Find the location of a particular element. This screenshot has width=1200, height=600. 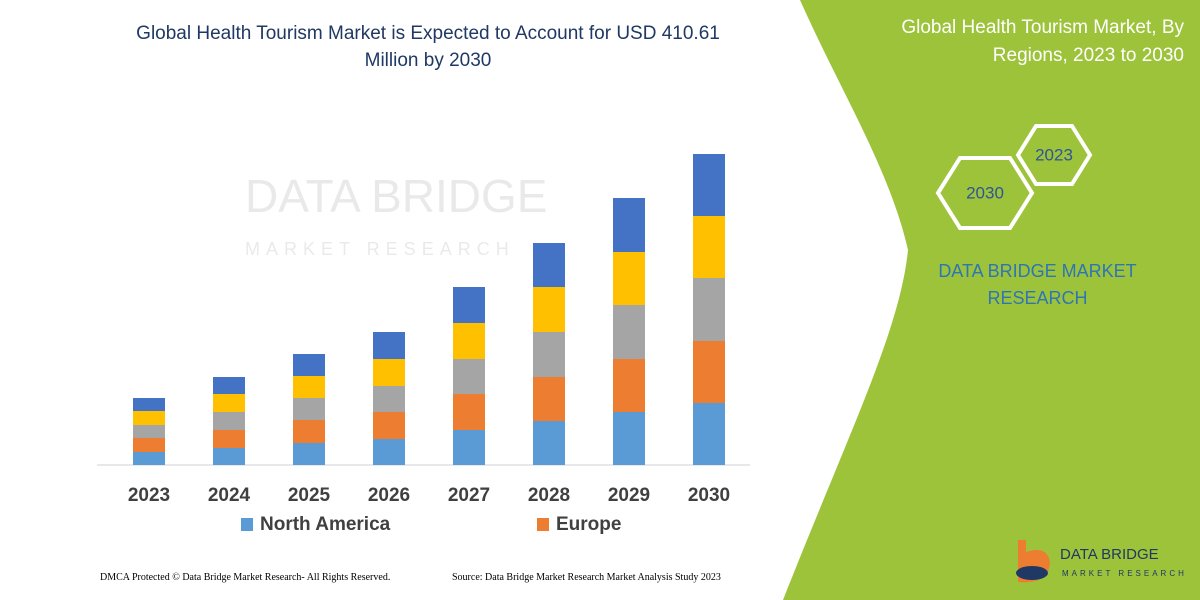

x-tick-label: 2024 is located at coordinates (229, 495).